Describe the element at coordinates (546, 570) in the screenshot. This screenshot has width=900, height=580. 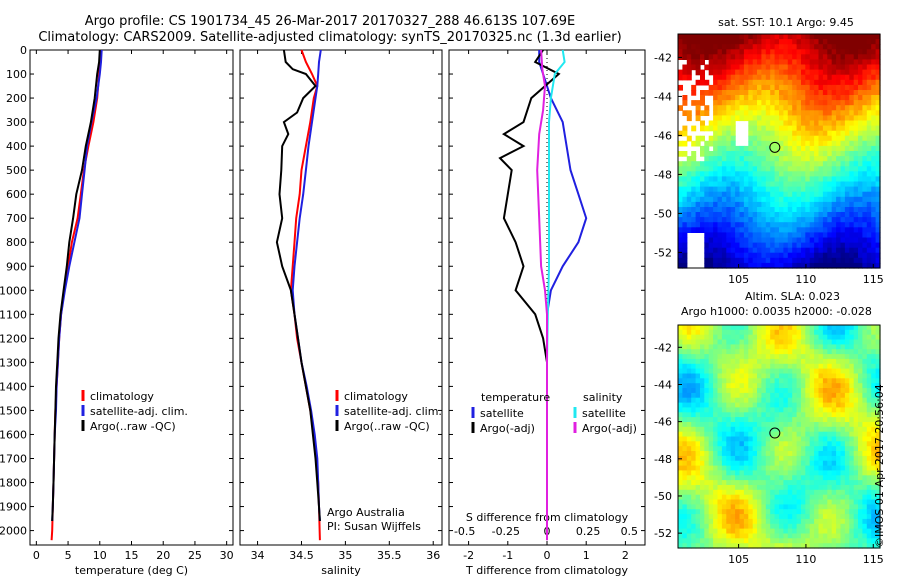
I see `x-axis-label: T difference from climatology` at that location.